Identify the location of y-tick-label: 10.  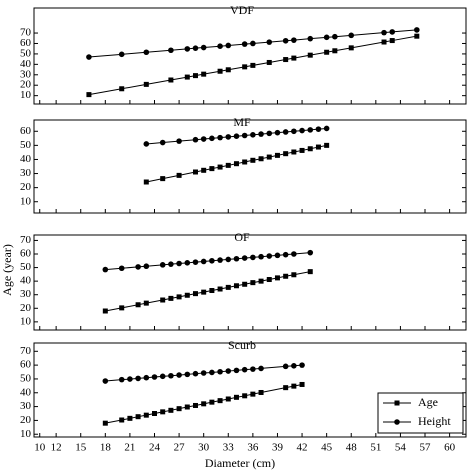
(26, 201).